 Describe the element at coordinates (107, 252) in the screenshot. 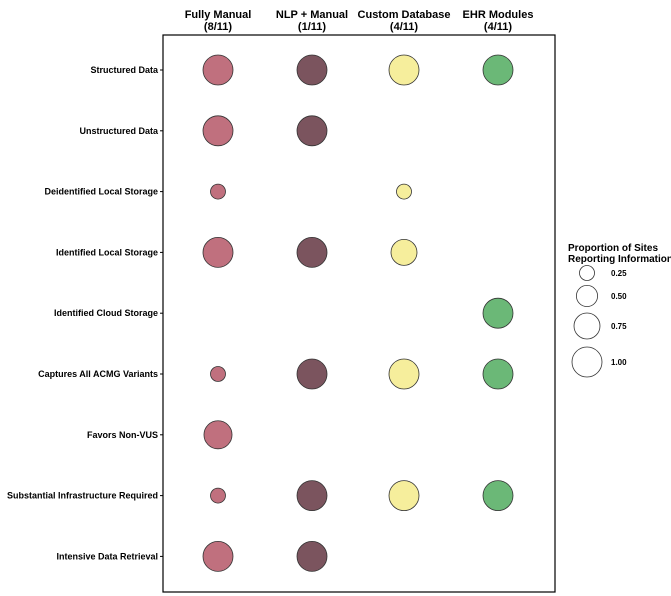

I see `row-label: Identified Local Storage` at that location.